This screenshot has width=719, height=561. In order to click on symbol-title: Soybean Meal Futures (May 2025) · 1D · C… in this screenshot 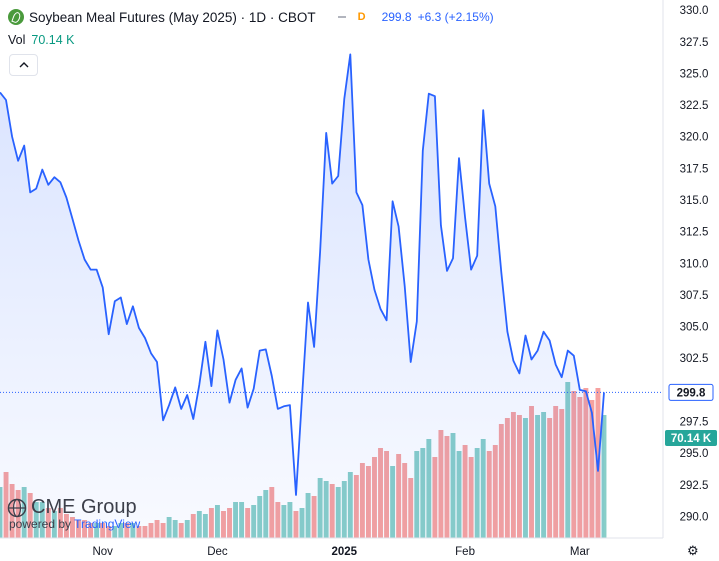, I will do `click(172, 17)`.